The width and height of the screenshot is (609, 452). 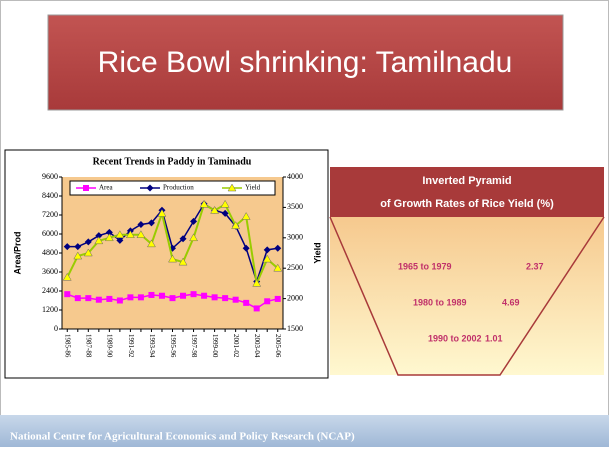 What do you see at coordinates (68, 346) in the screenshot?
I see `x-tick-label: 1985-86` at bounding box center [68, 346].